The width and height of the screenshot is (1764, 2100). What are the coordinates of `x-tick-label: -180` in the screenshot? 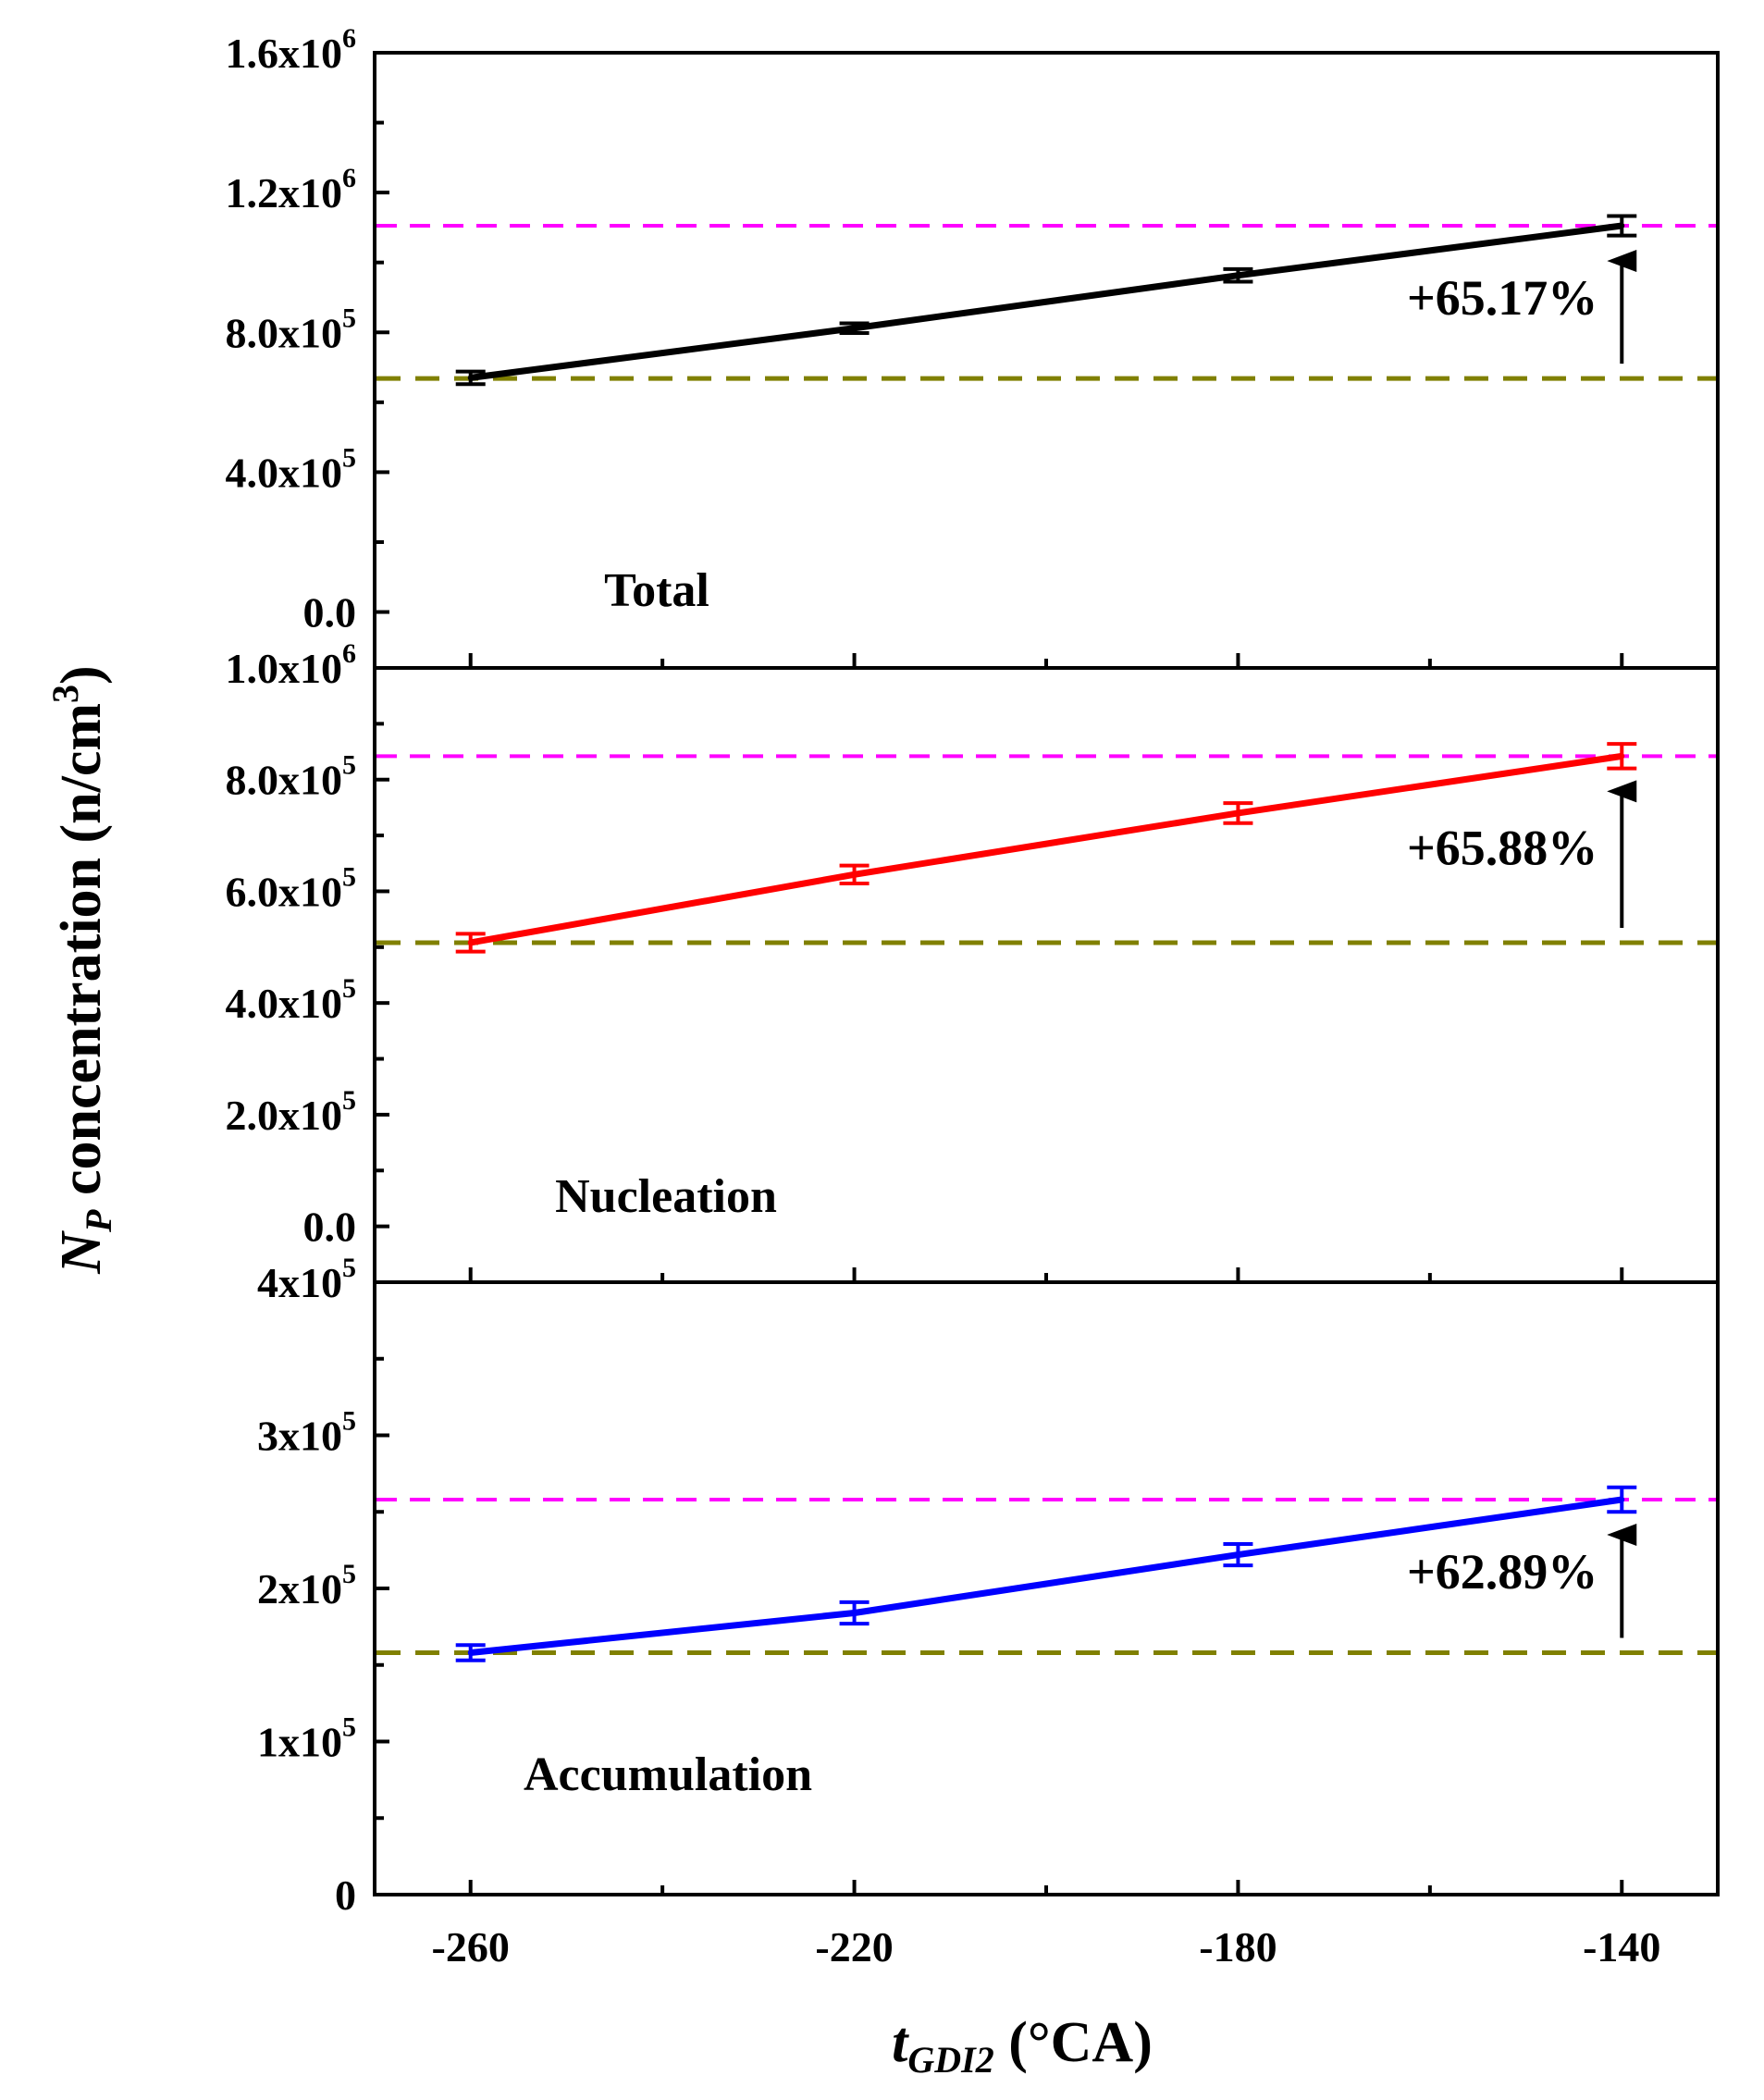 It's located at (1238, 1946).